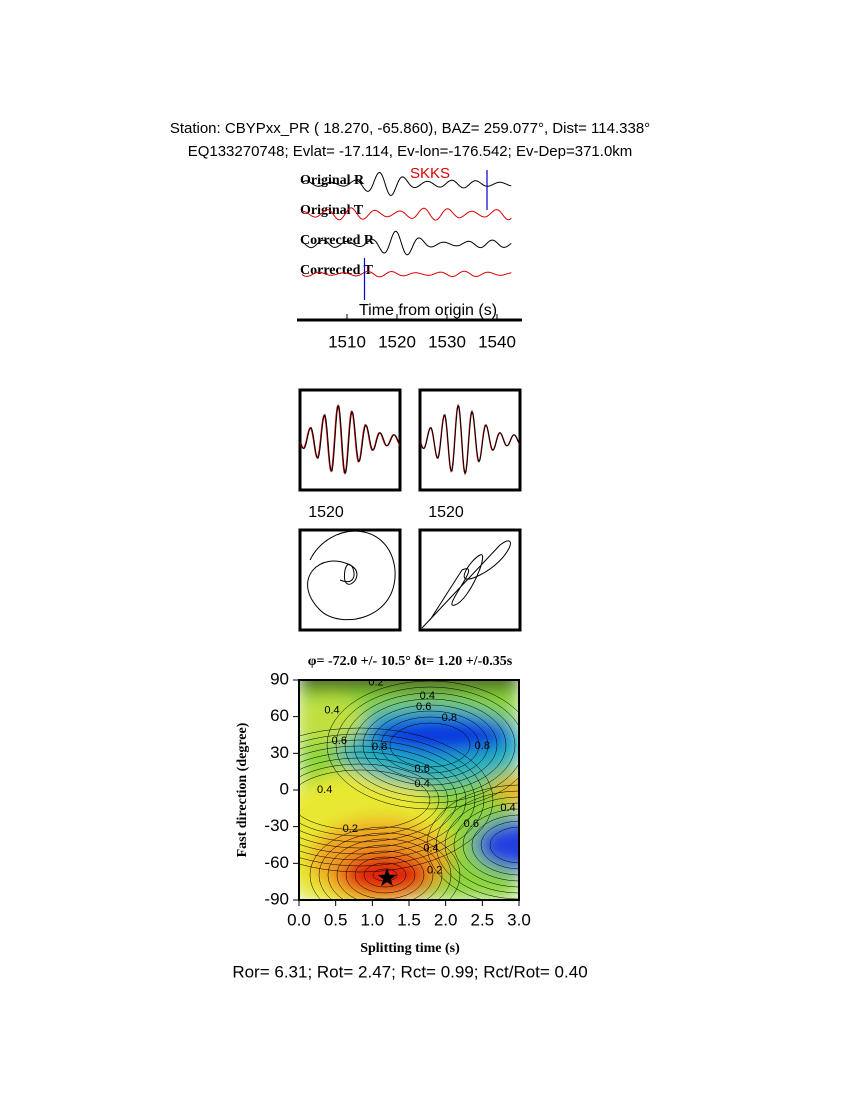  Describe the element at coordinates (409, 919) in the screenshot. I see `x-tick-label: 1.5` at that location.